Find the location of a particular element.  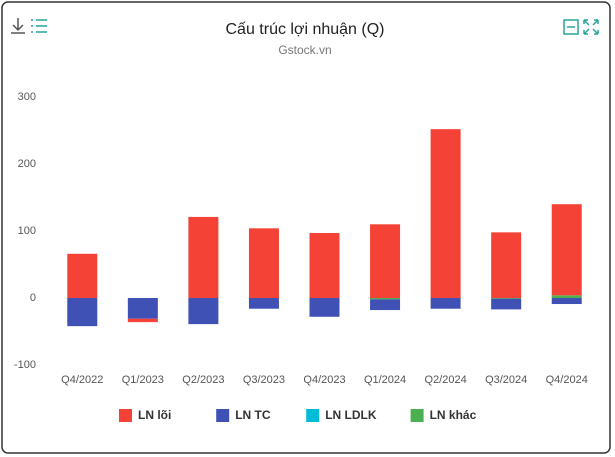

y-tick-label: 100 is located at coordinates (27, 231).